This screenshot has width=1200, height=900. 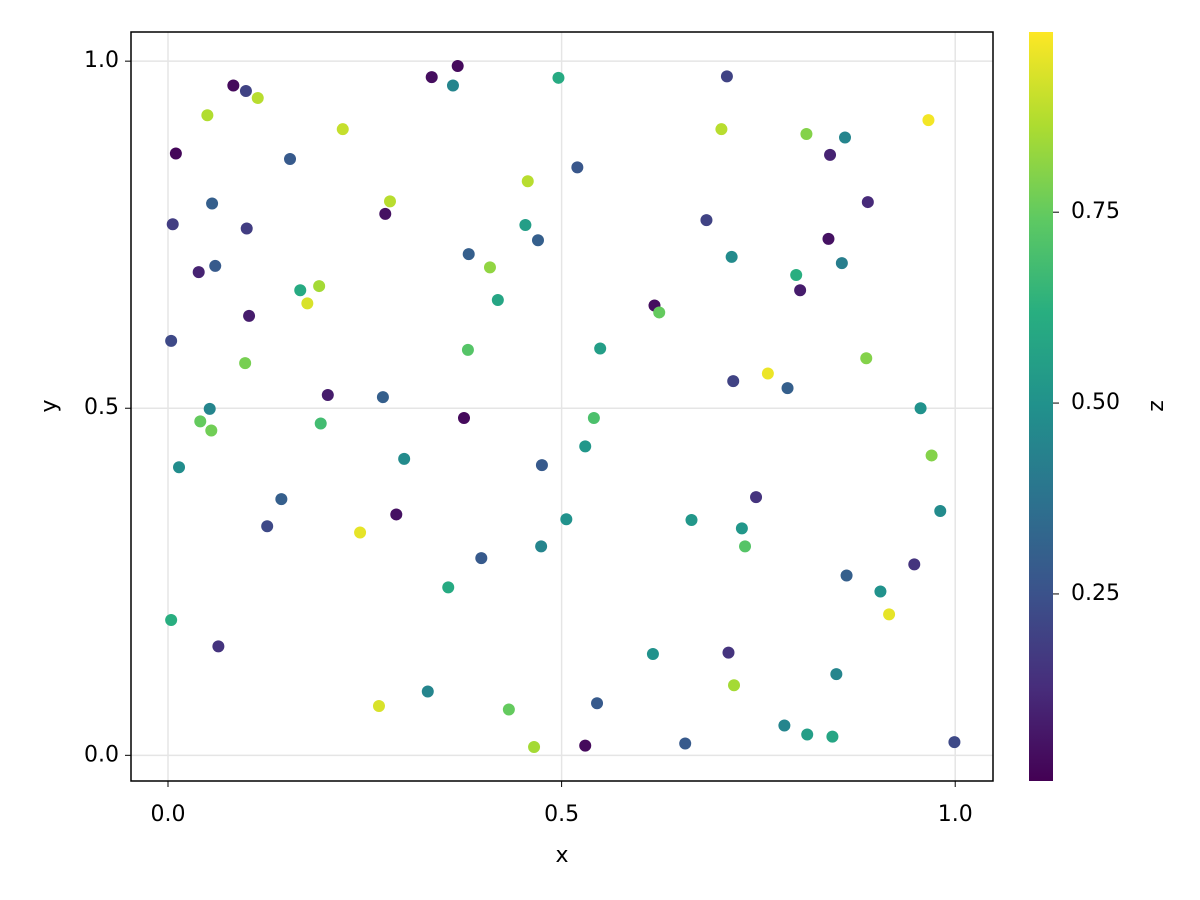 What do you see at coordinates (101, 60) in the screenshot?
I see `y-tick-label: 1.0` at bounding box center [101, 60].